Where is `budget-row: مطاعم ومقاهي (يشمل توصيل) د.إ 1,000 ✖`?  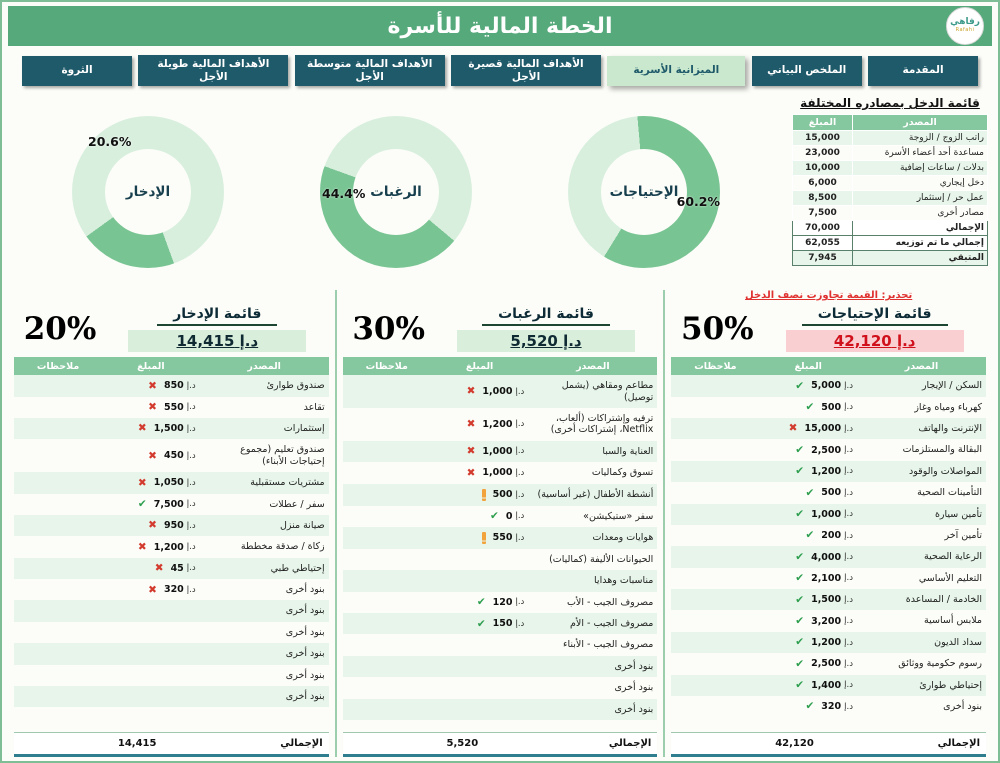
budget-row: مطاعم ومقاهي (يشمل توصيل) د.إ 1,000 ✖ is located at coordinates (500, 391).